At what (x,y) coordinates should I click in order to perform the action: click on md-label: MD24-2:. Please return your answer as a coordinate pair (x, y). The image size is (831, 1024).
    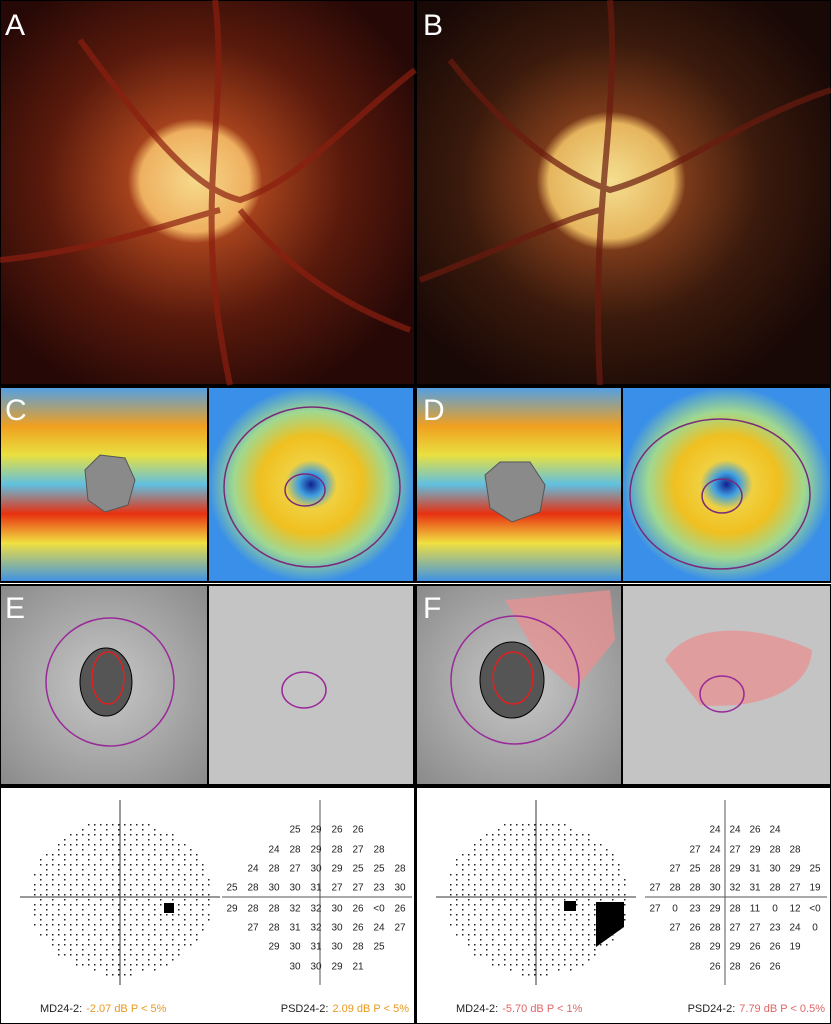
    Looking at the image, I should click on (61, 1009).